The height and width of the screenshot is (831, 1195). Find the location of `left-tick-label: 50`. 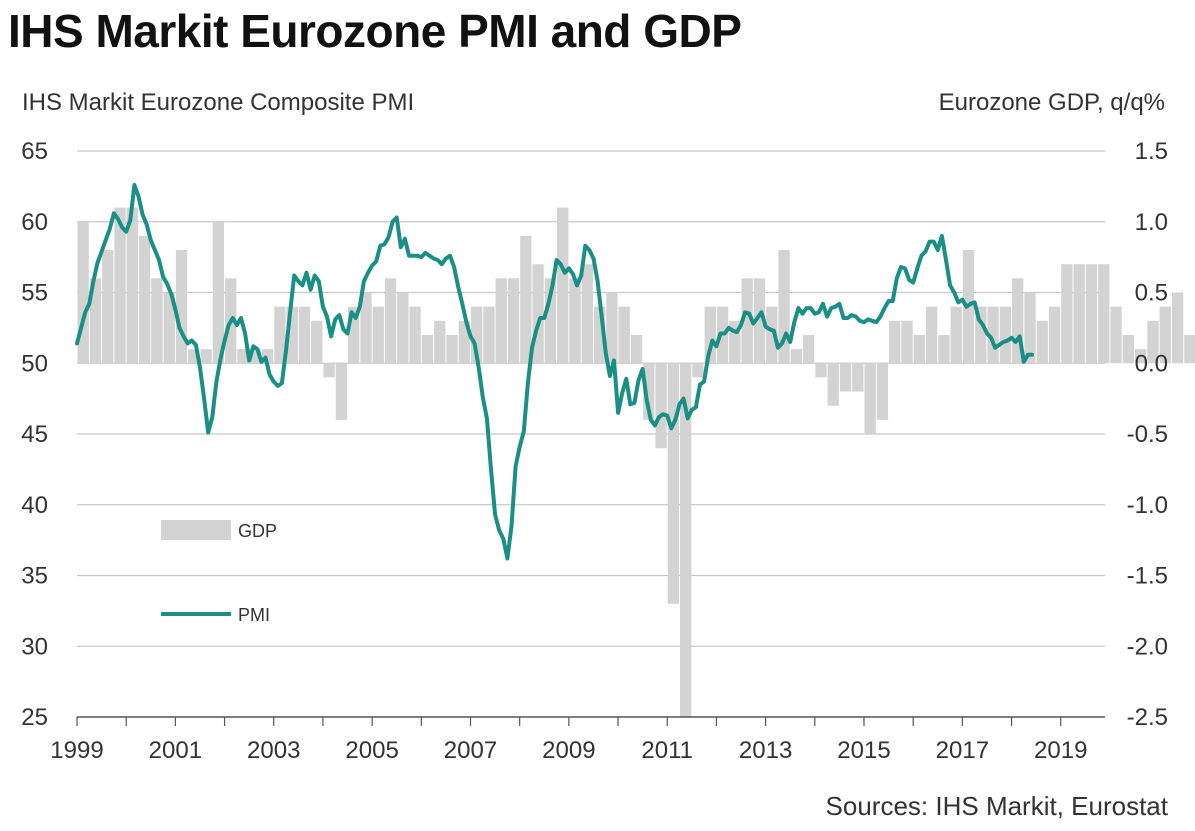

left-tick-label: 50 is located at coordinates (34, 363).